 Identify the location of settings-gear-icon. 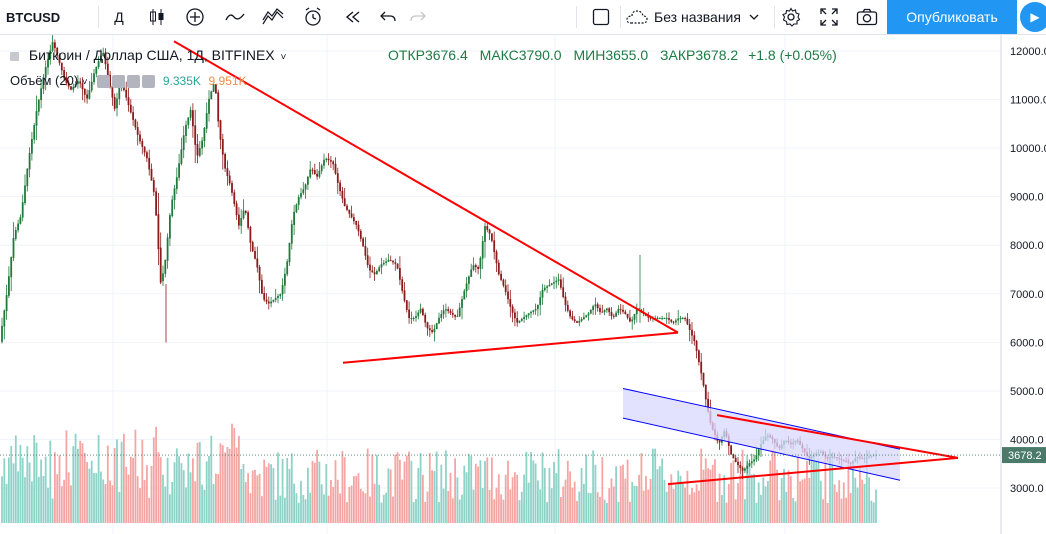
(791, 17).